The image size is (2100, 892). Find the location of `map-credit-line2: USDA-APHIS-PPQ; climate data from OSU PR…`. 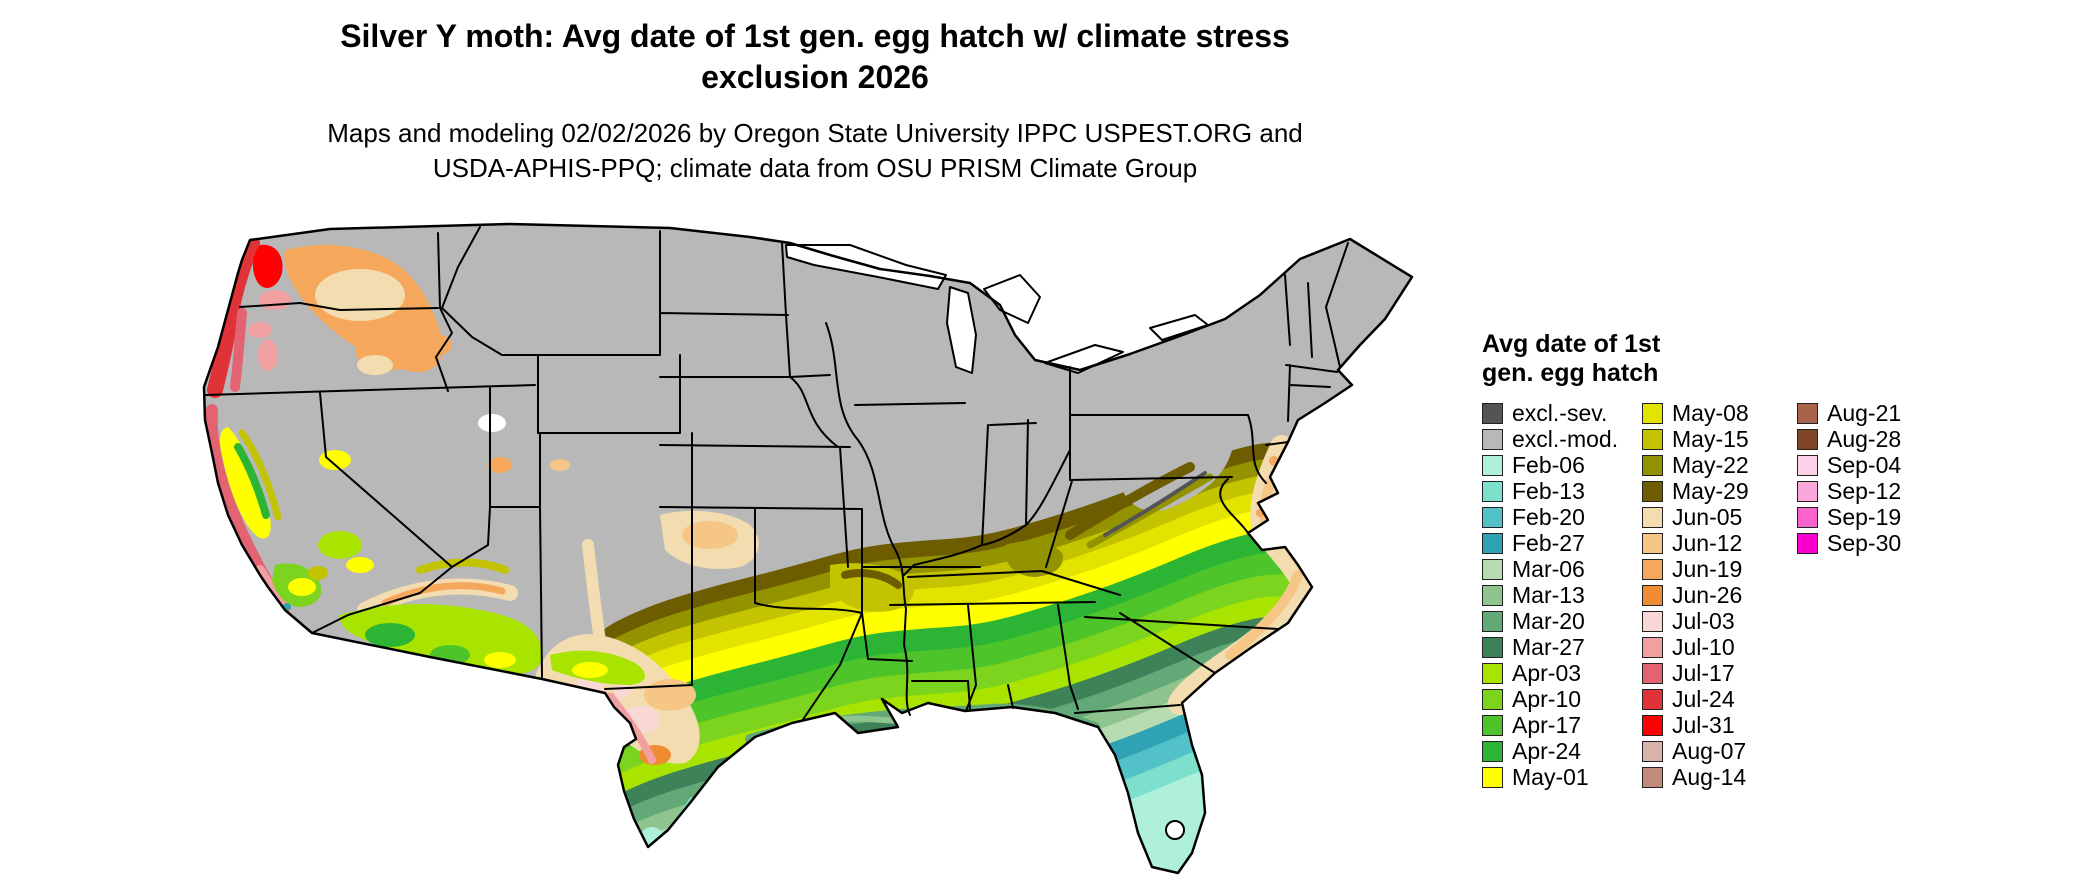

map-credit-line2: USDA-APHIS-PPQ; climate data from OSU PR… is located at coordinates (815, 168).